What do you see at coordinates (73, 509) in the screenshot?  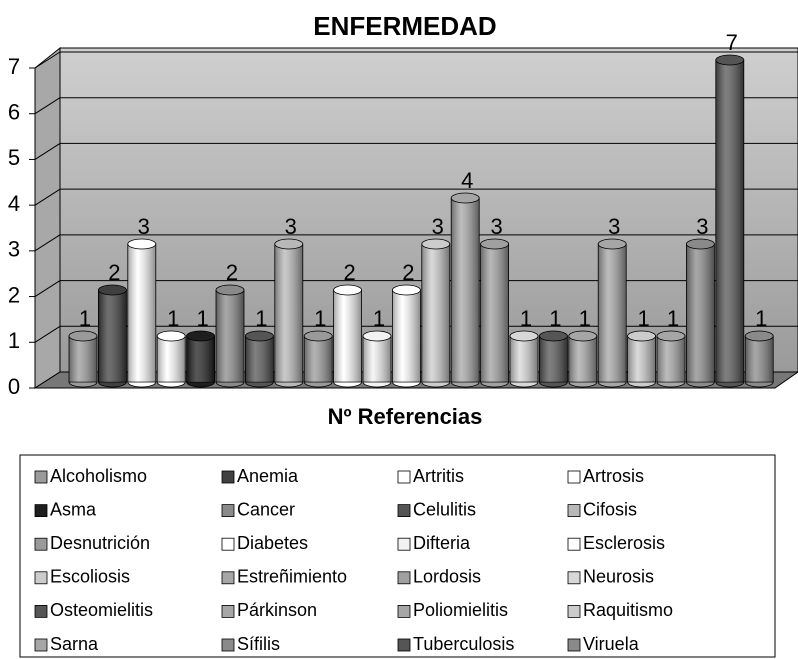 I see `legend-label: Asma` at bounding box center [73, 509].